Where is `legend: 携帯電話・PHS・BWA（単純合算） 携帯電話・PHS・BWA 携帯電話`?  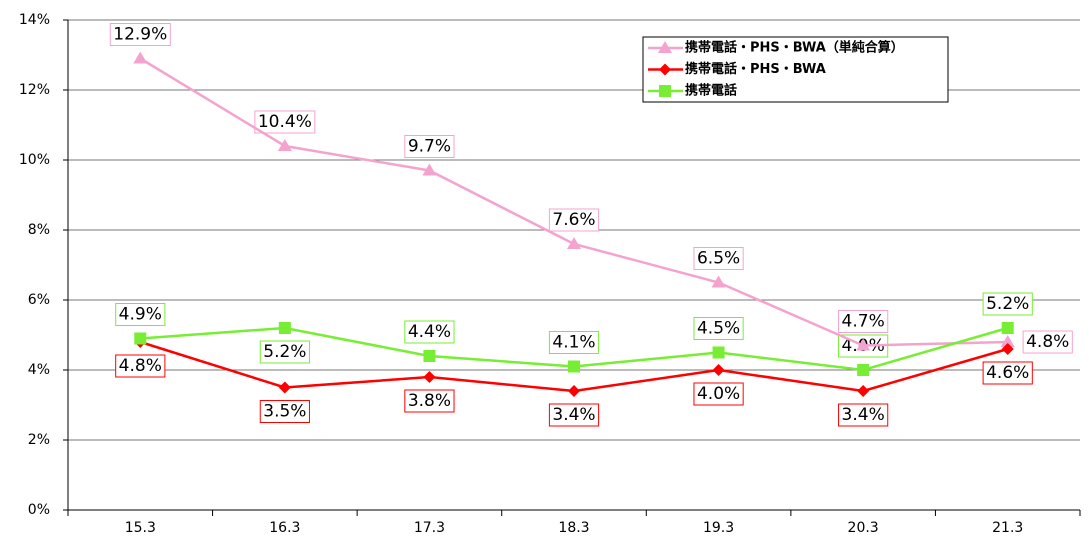 legend: 携帯電話・PHS・BWA（単純合算） 携帯電話・PHS・BWA 携帯電話 is located at coordinates (795, 69).